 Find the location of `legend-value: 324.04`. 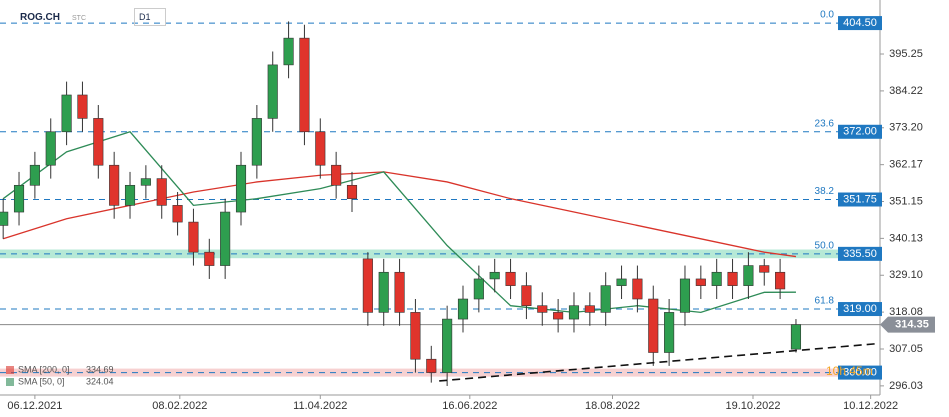

legend-value: 324.04 is located at coordinates (100, 381).